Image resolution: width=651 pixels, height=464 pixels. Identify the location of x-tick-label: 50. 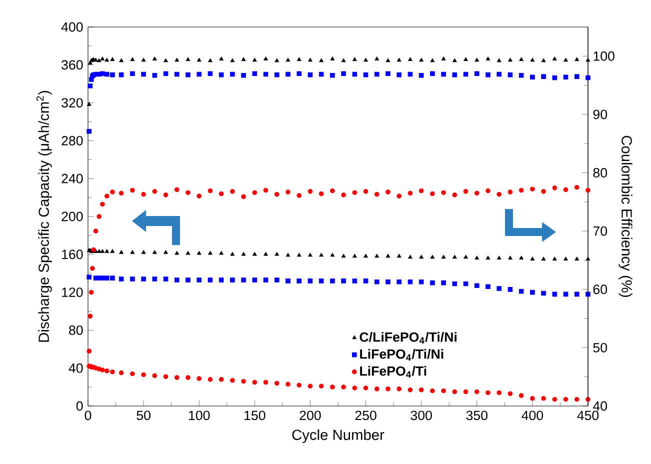
(143, 415).